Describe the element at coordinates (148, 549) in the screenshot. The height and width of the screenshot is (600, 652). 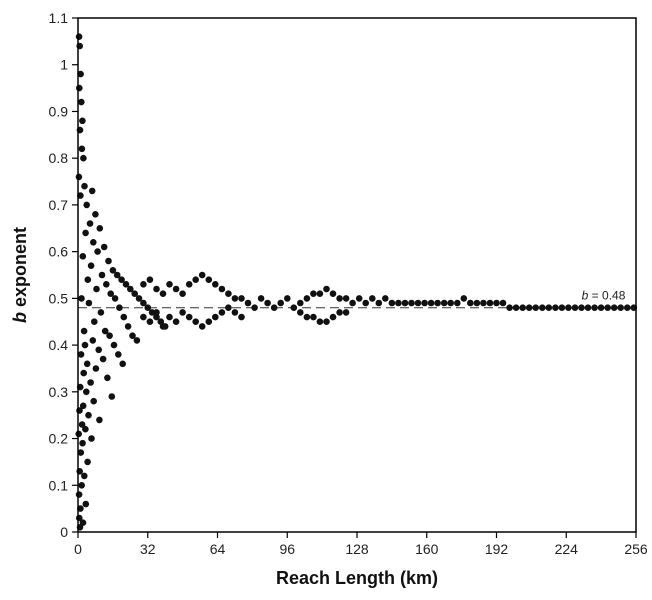
I see `x-tick-label: 32` at that location.